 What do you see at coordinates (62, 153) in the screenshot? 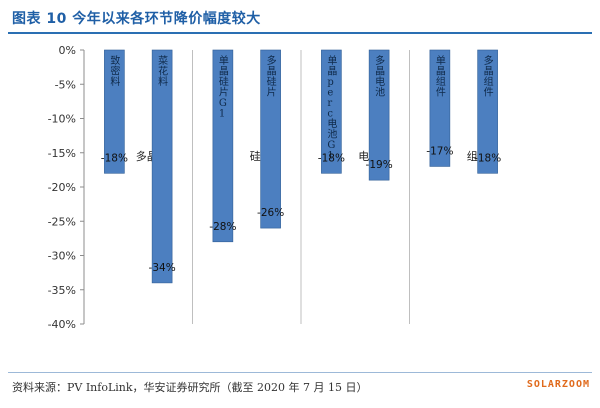
I see `y-tick-label: -15%` at bounding box center [62, 153].